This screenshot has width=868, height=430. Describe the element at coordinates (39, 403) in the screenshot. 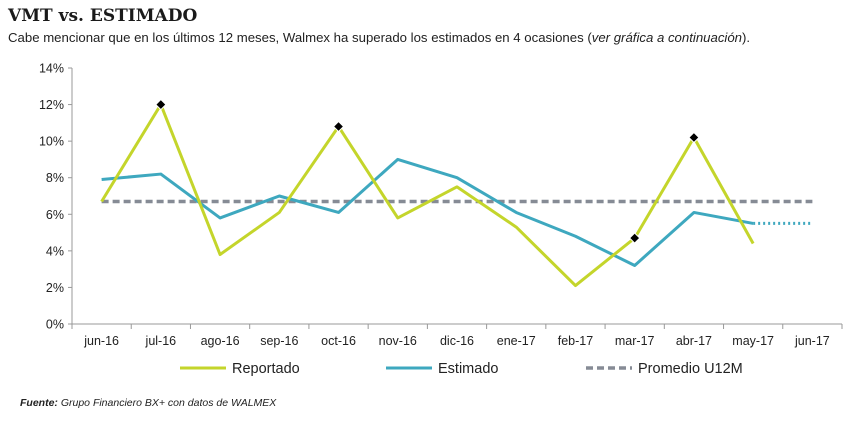

I see `source-label: Fuente:` at that location.